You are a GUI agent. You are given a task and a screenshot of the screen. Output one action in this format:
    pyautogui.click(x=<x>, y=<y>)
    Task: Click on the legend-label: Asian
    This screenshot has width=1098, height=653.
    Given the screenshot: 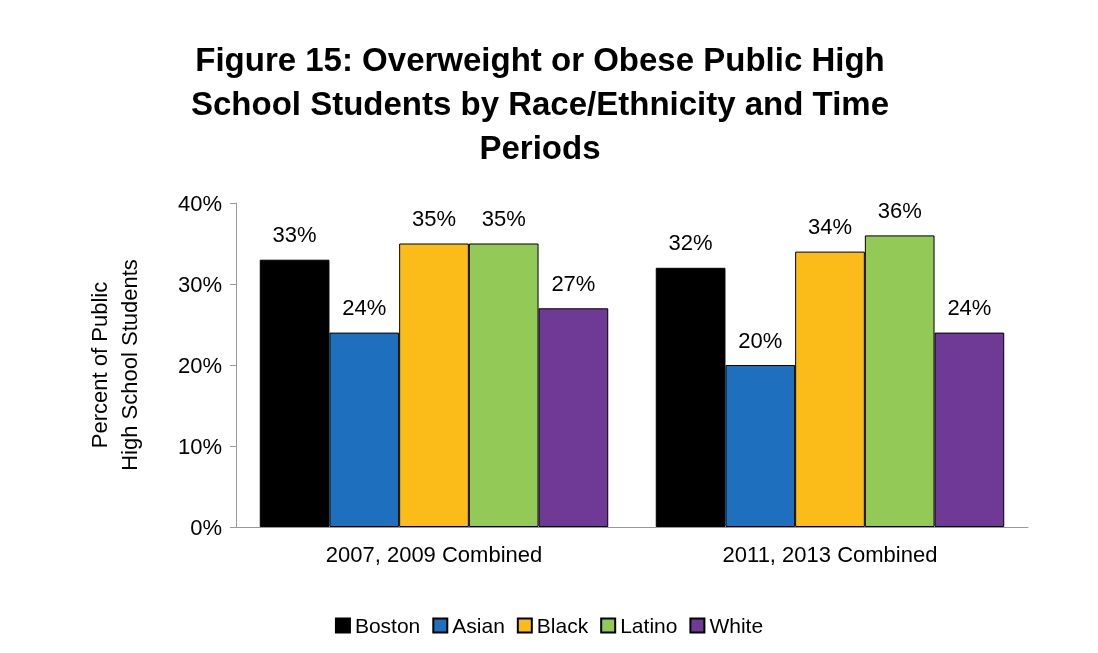 What is the action you would take?
    pyautogui.click(x=478, y=625)
    